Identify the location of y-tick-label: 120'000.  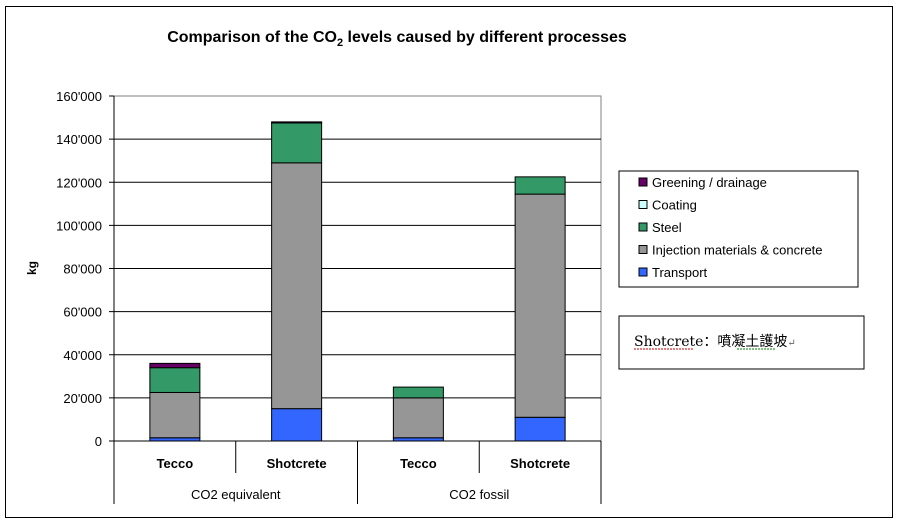
(79, 182).